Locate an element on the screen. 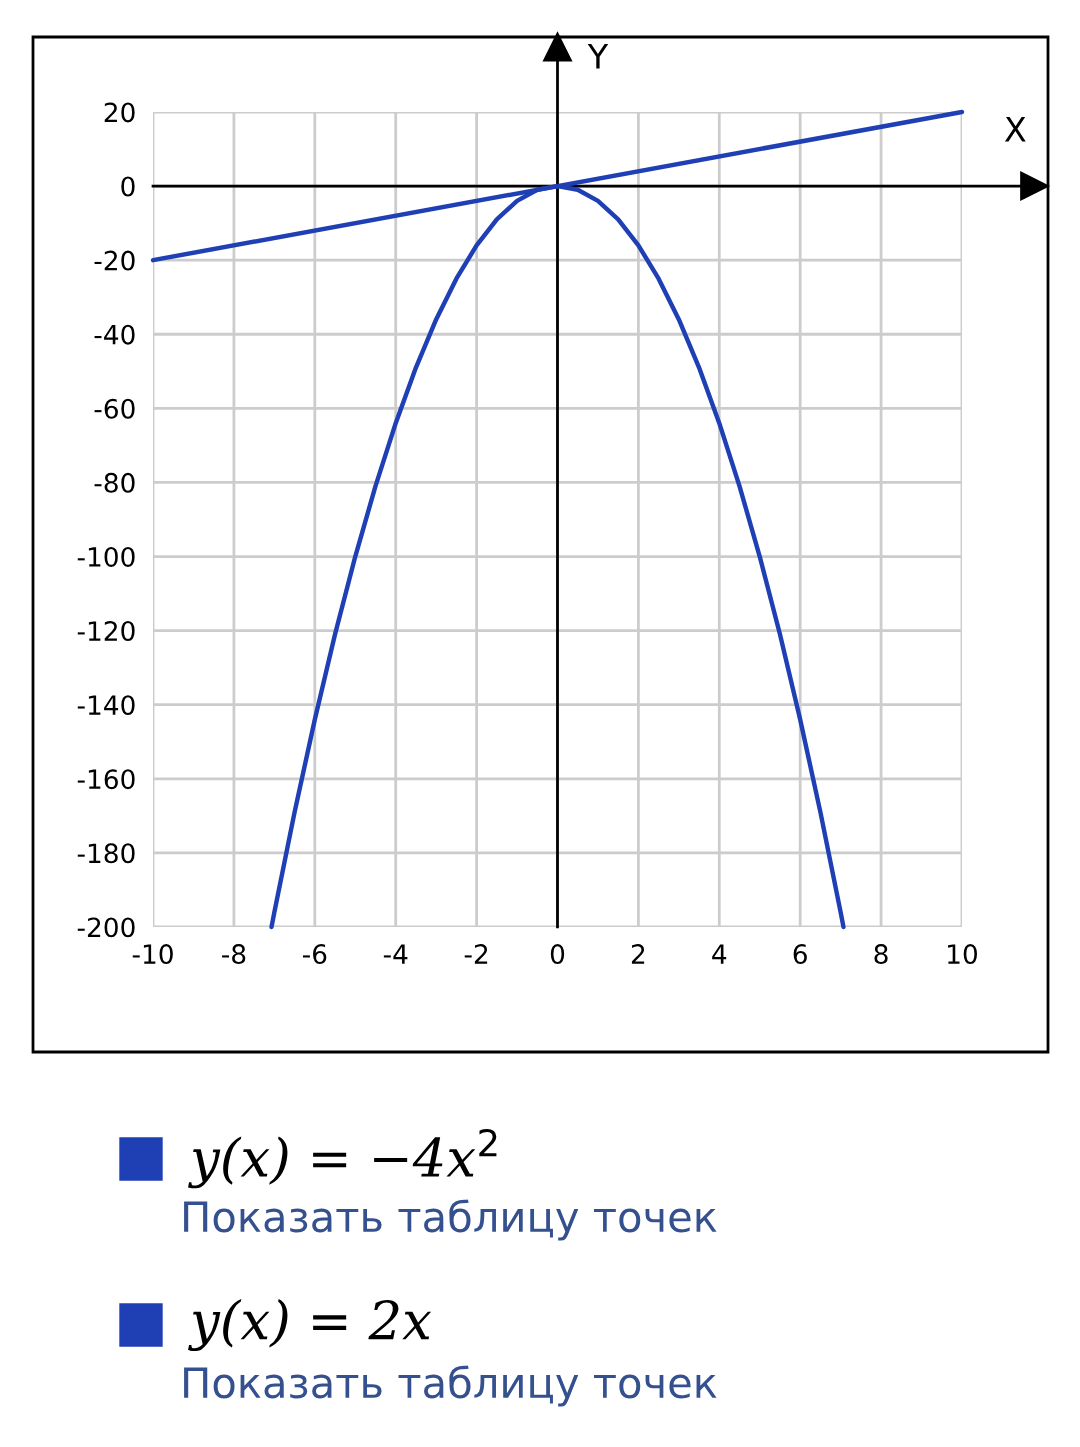 The width and height of the screenshot is (1080, 1447). x-tick-label: -10 is located at coordinates (152, 954).